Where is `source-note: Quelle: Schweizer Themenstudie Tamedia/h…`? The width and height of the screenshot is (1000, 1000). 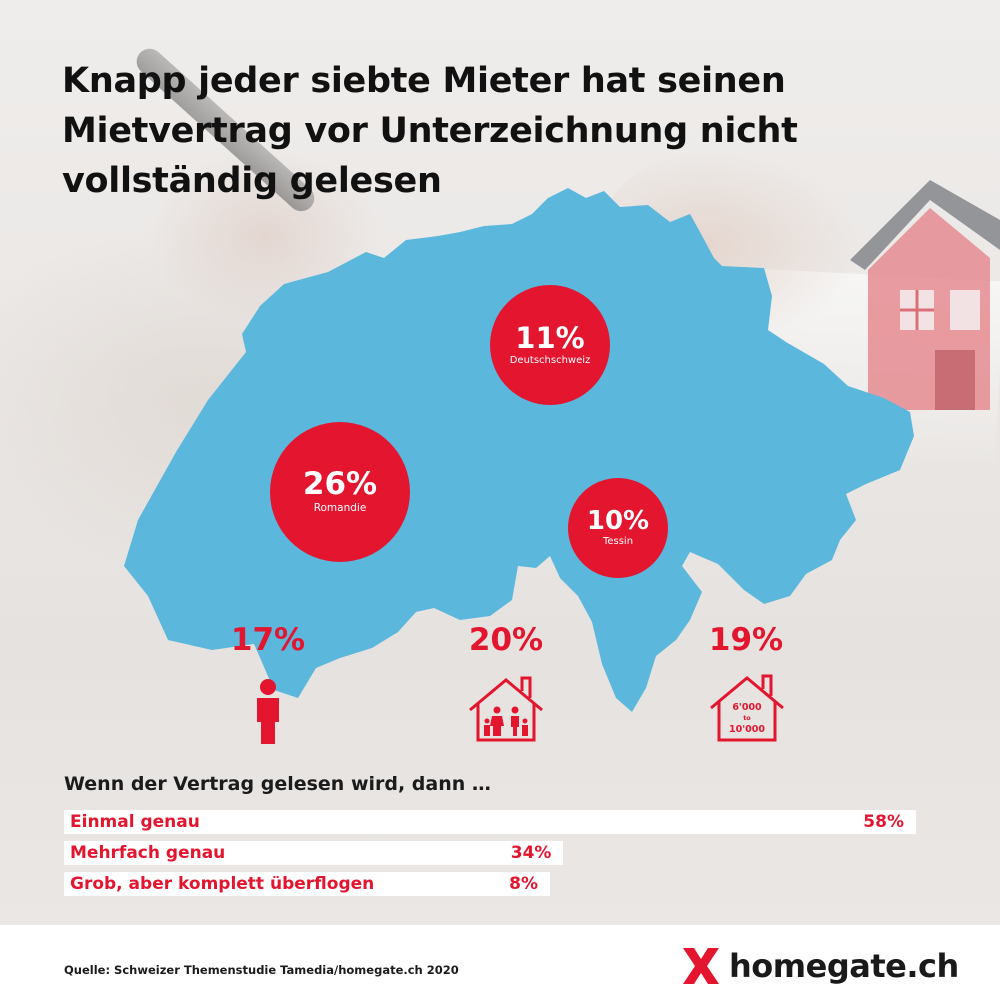
source-note: Quelle: Schweizer Themenstudie Tamedia/h… is located at coordinates (261, 970).